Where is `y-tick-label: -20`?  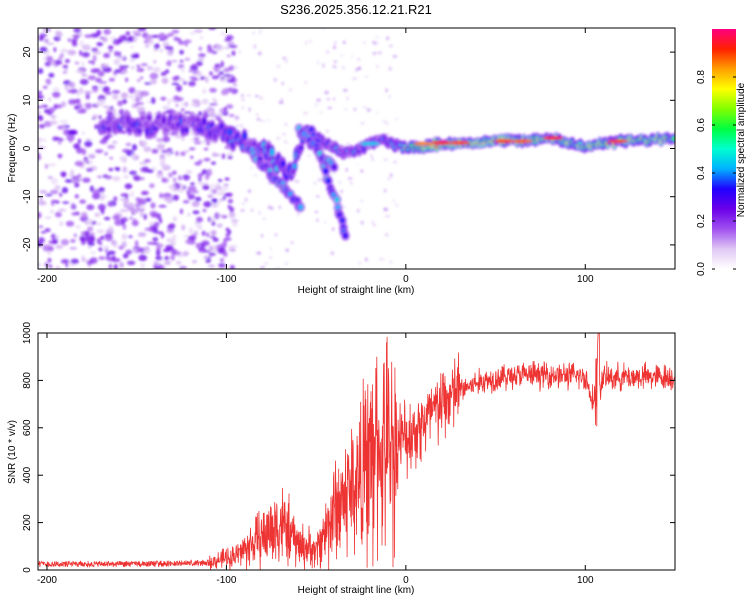
y-tick-label: -20 is located at coordinates (27, 244).